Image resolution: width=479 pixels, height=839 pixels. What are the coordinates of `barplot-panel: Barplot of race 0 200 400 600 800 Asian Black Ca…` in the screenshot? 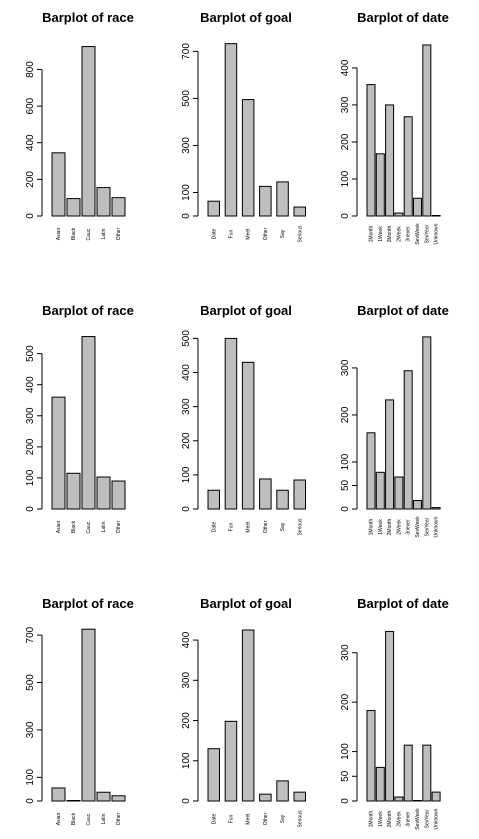 It's located at (79, 125).